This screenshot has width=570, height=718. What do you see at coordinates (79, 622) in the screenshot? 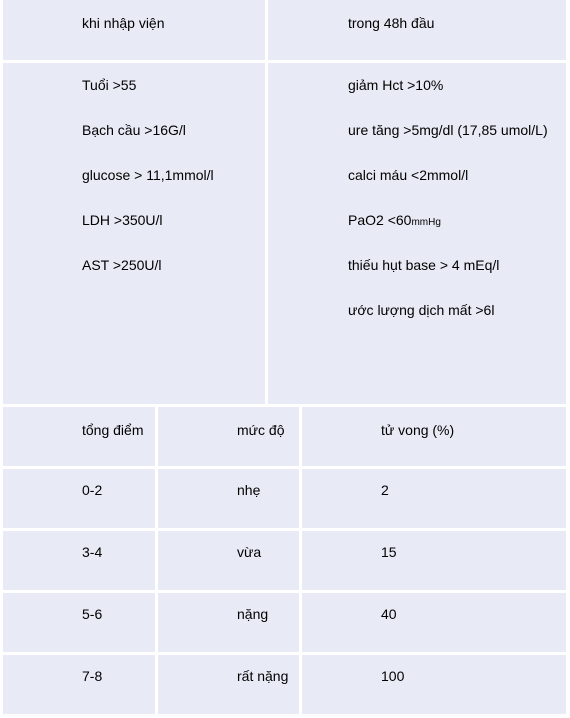
I see `table-row: 5-6` at bounding box center [79, 622].